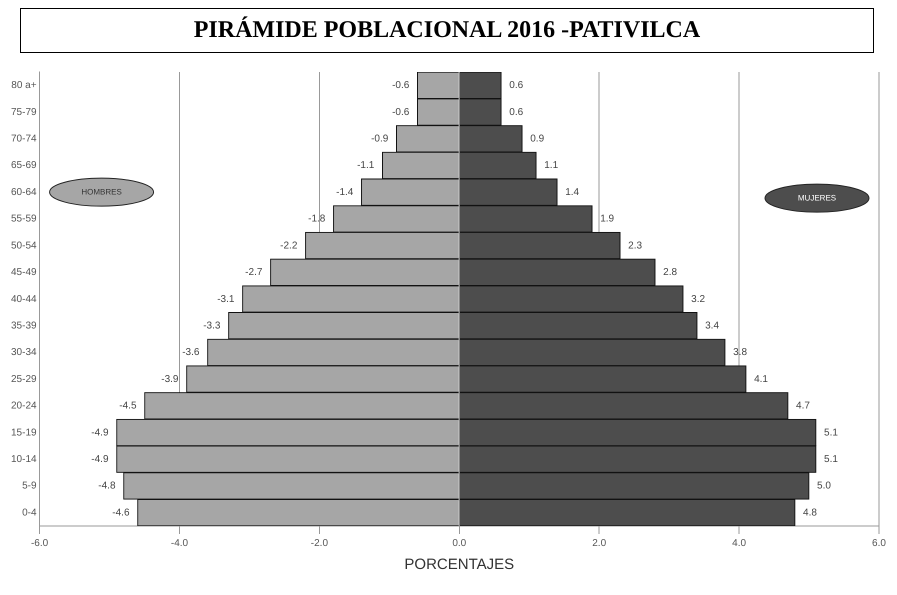 The height and width of the screenshot is (595, 897). Describe the element at coordinates (817, 197) in the screenshot. I see `text: MUJERES` at that location.